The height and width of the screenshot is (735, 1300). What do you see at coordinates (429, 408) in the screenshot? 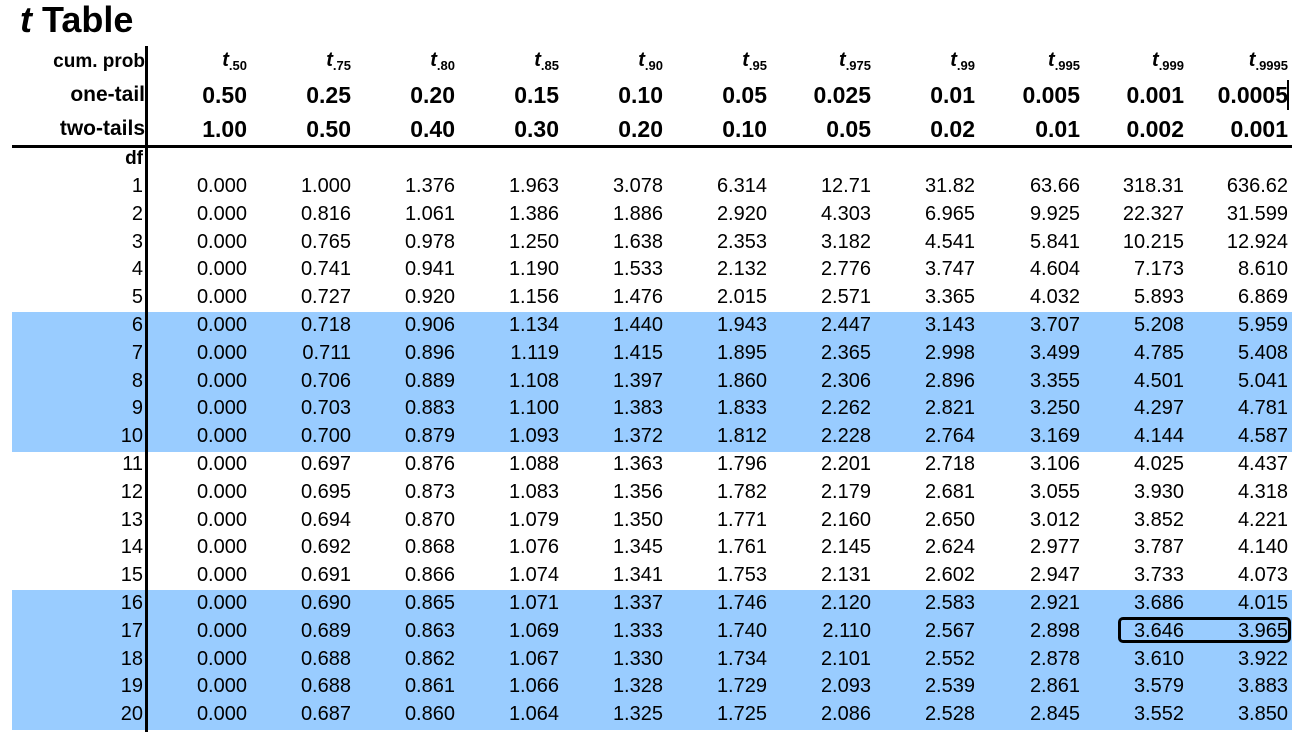
I see `table-cell: 0.883` at bounding box center [429, 408].